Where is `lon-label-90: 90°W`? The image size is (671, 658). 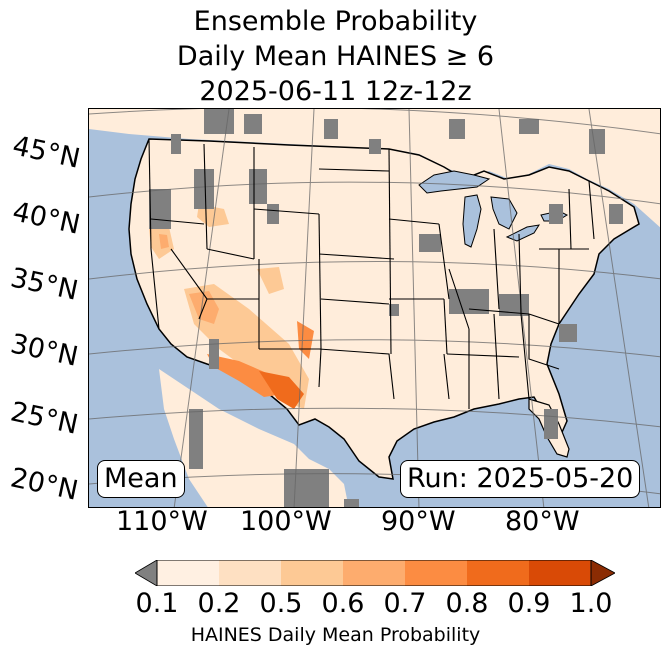 lon-label-90: 90°W is located at coordinates (418, 521).